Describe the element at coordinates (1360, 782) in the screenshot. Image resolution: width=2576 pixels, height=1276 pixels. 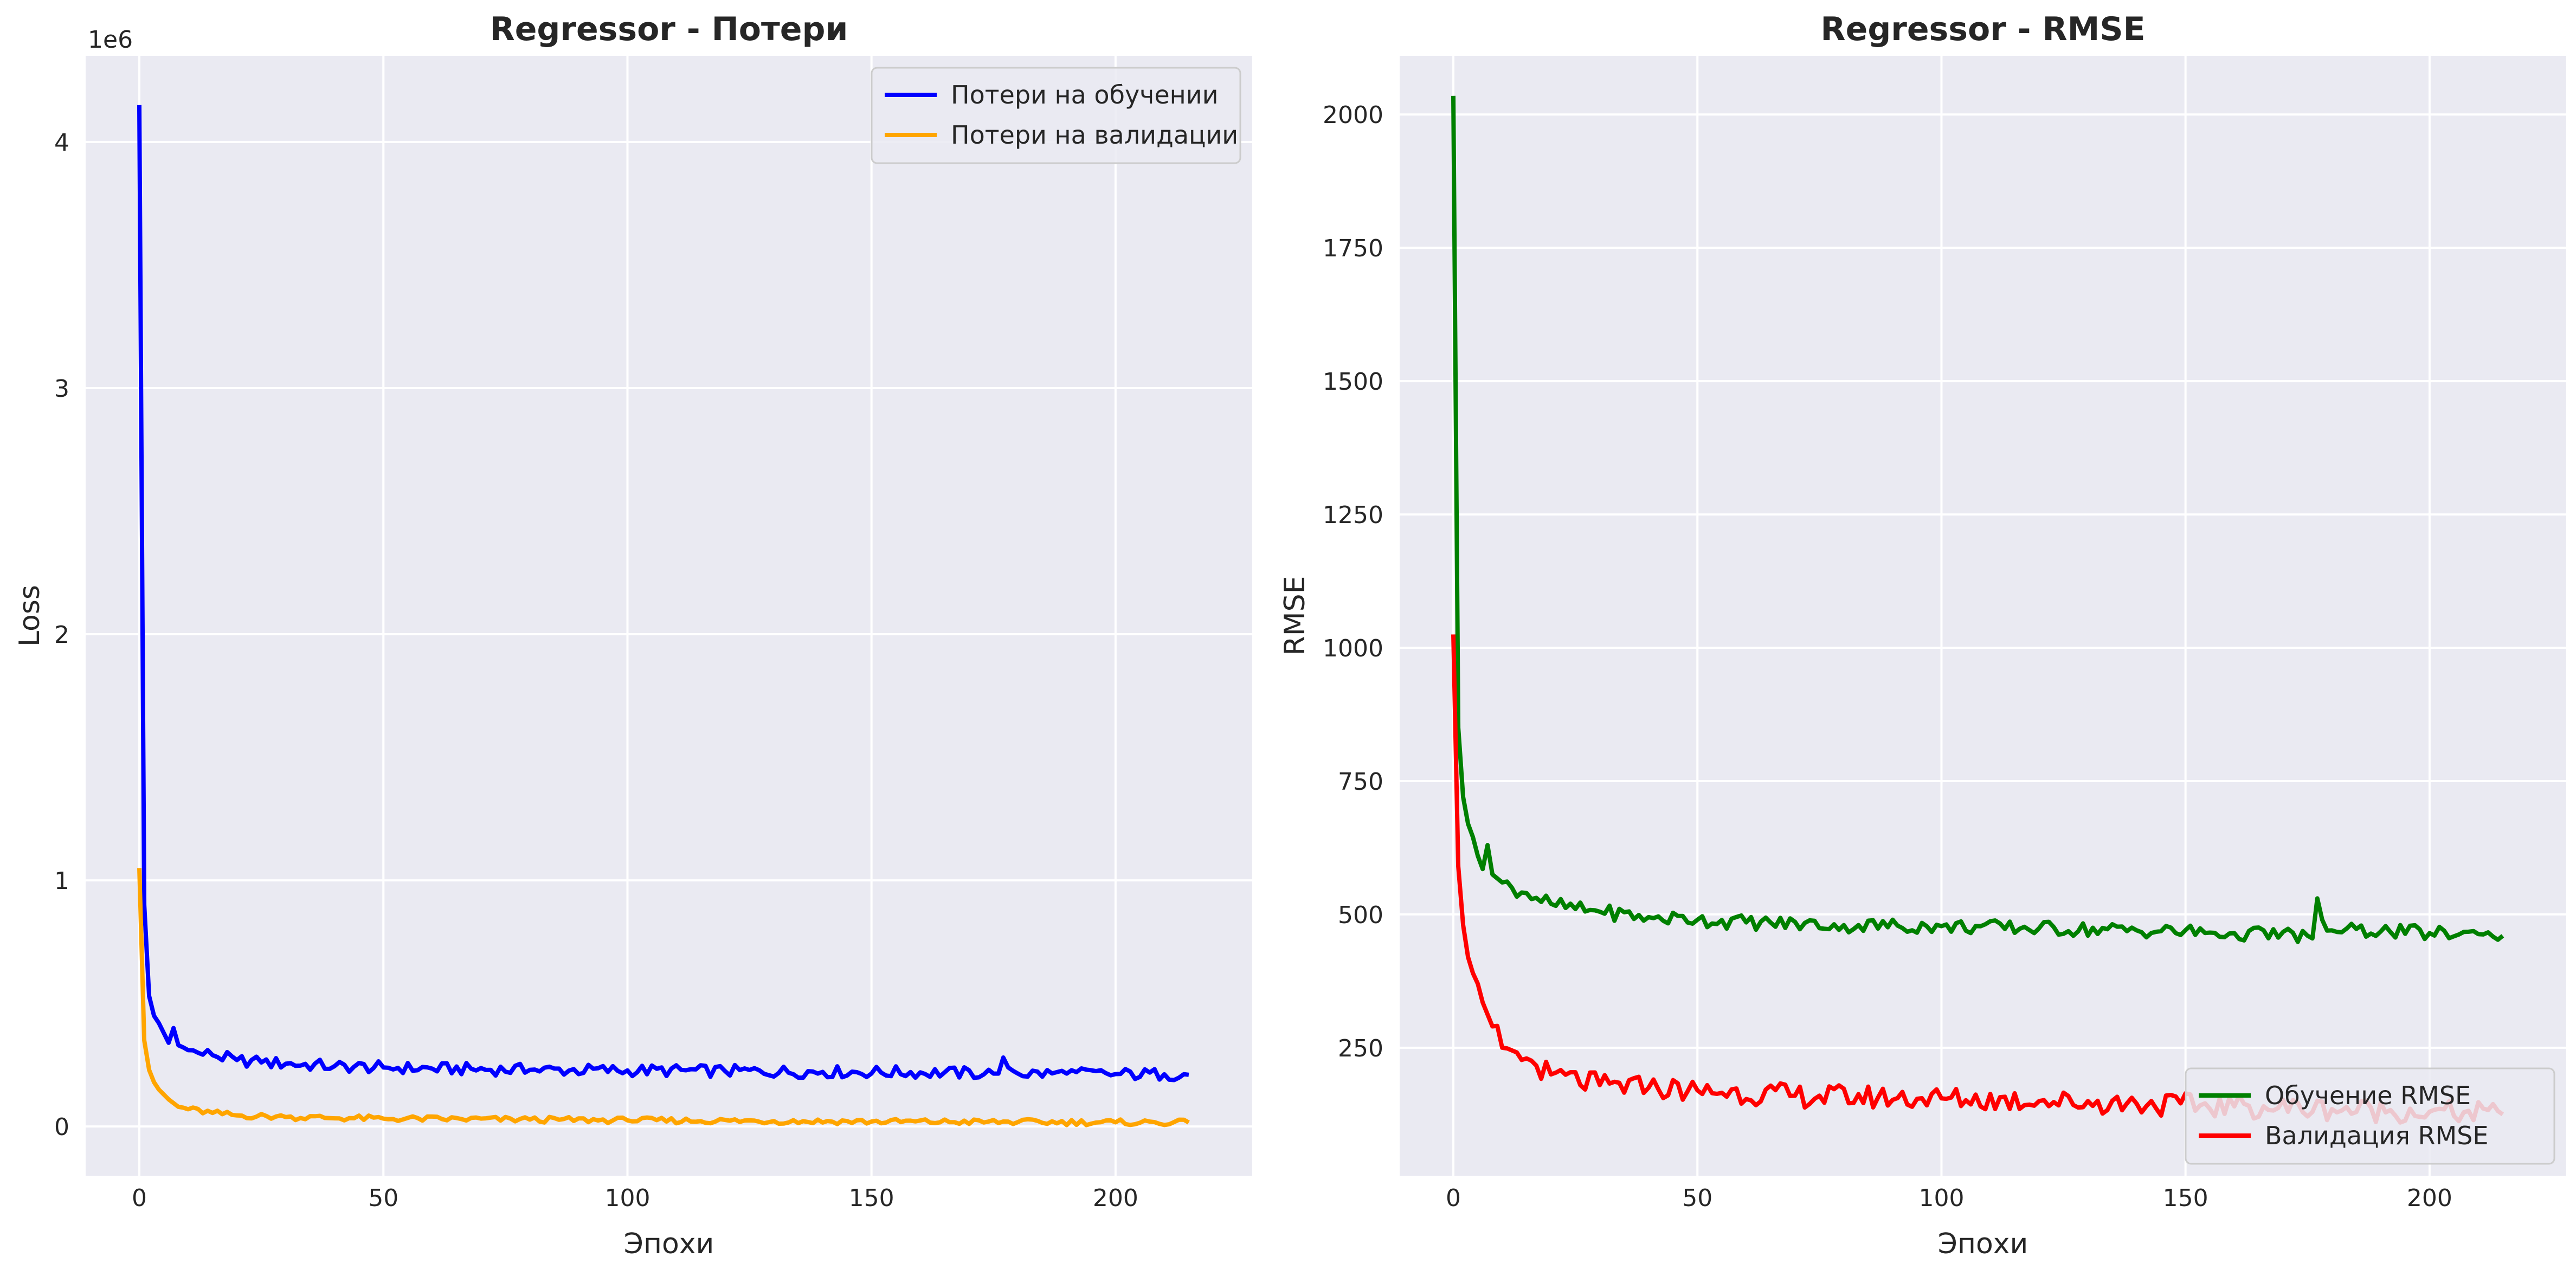
I see `rmse-y-tick-label: 750` at that location.